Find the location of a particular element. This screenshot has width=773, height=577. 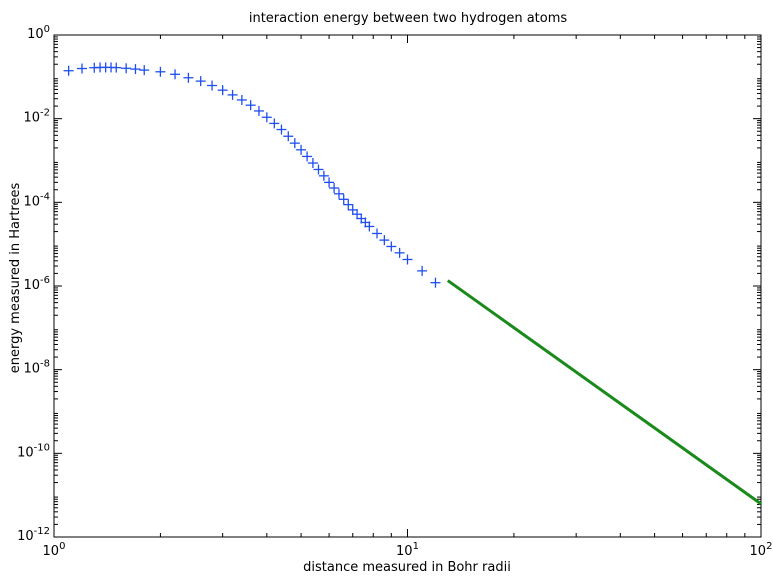

x-tick-label: 10⁰ is located at coordinates (54, 550).